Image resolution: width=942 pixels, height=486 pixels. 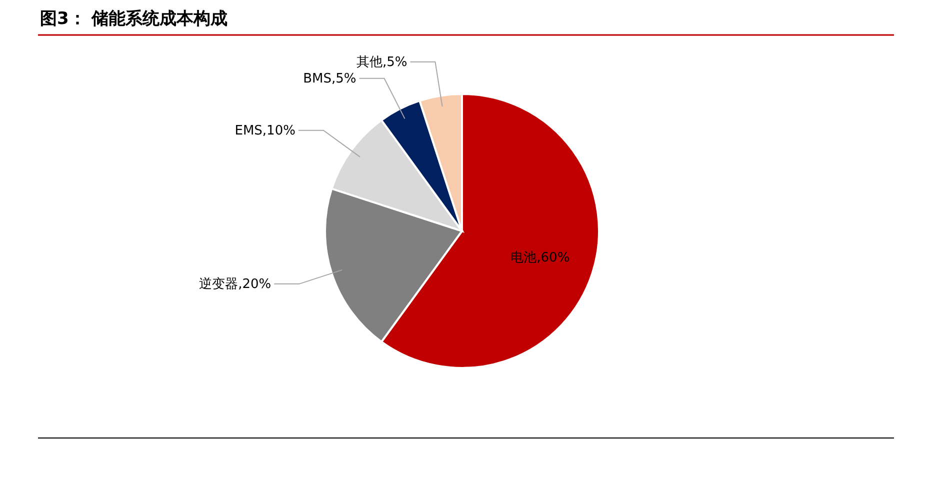 I want to click on chart-title: 图3： 储能系统成本构成, so click(x=134, y=19).